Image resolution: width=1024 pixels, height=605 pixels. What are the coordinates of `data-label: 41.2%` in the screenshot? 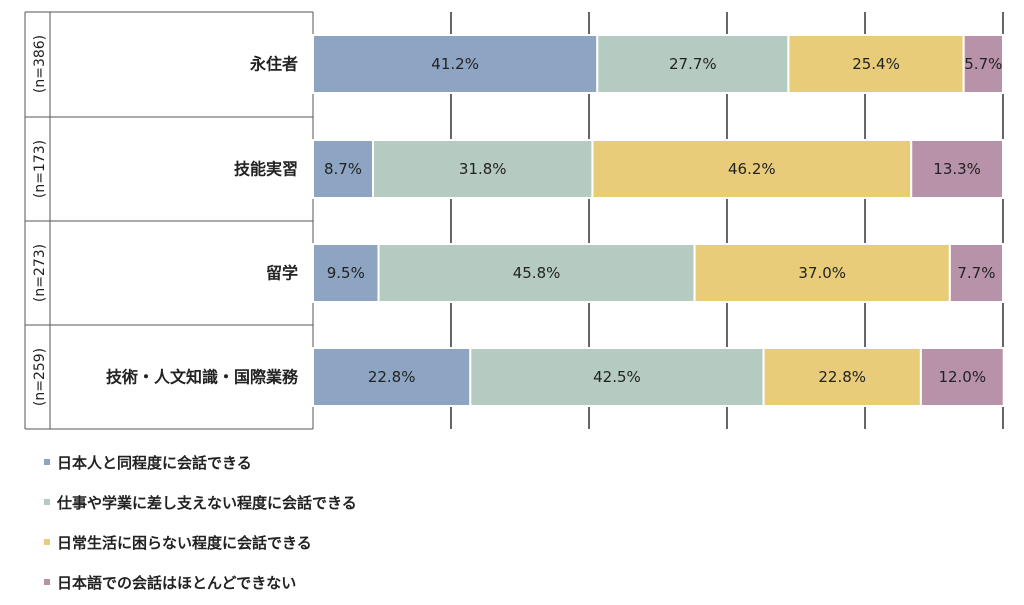 It's located at (455, 64).